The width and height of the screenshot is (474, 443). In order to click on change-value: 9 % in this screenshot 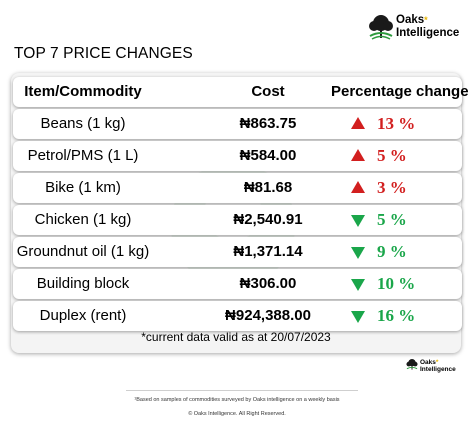, I will do `click(392, 251)`.